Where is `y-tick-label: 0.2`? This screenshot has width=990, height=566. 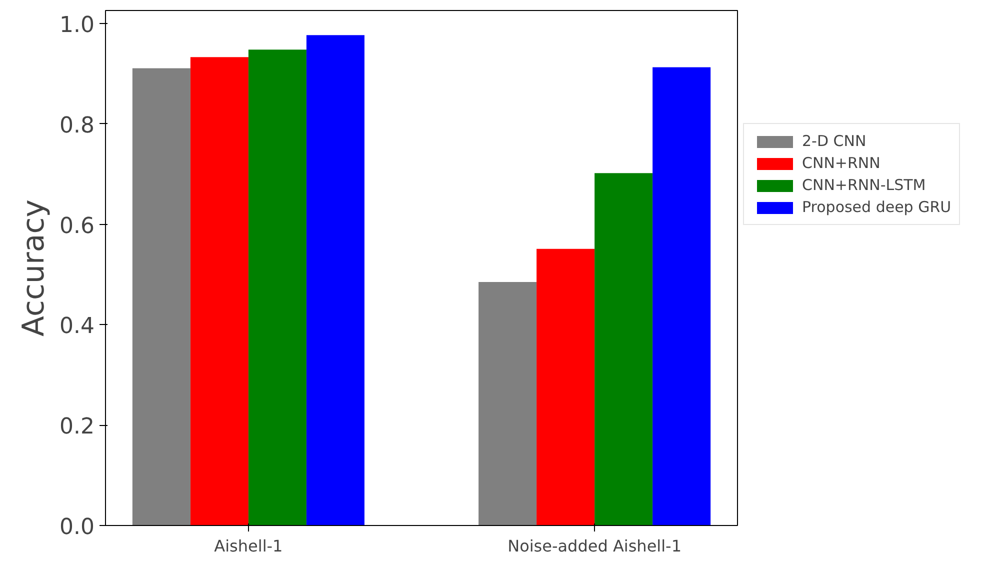 y-tick-label: 0.2 is located at coordinates (77, 427).